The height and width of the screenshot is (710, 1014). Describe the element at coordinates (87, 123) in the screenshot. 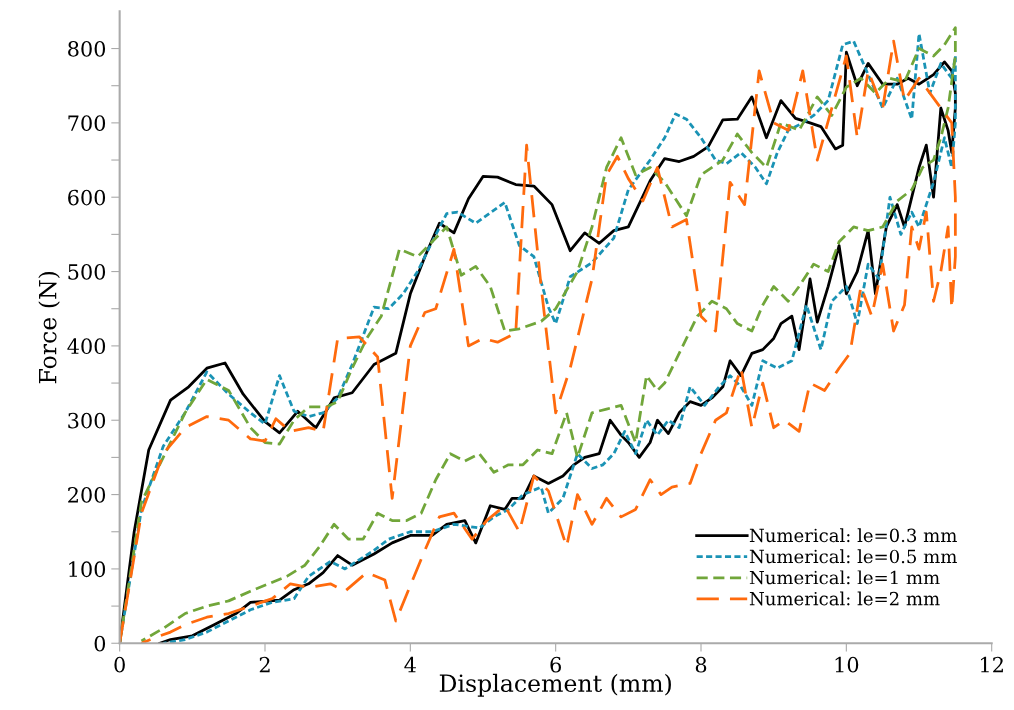

I see `y-tick-label: 700` at that location.